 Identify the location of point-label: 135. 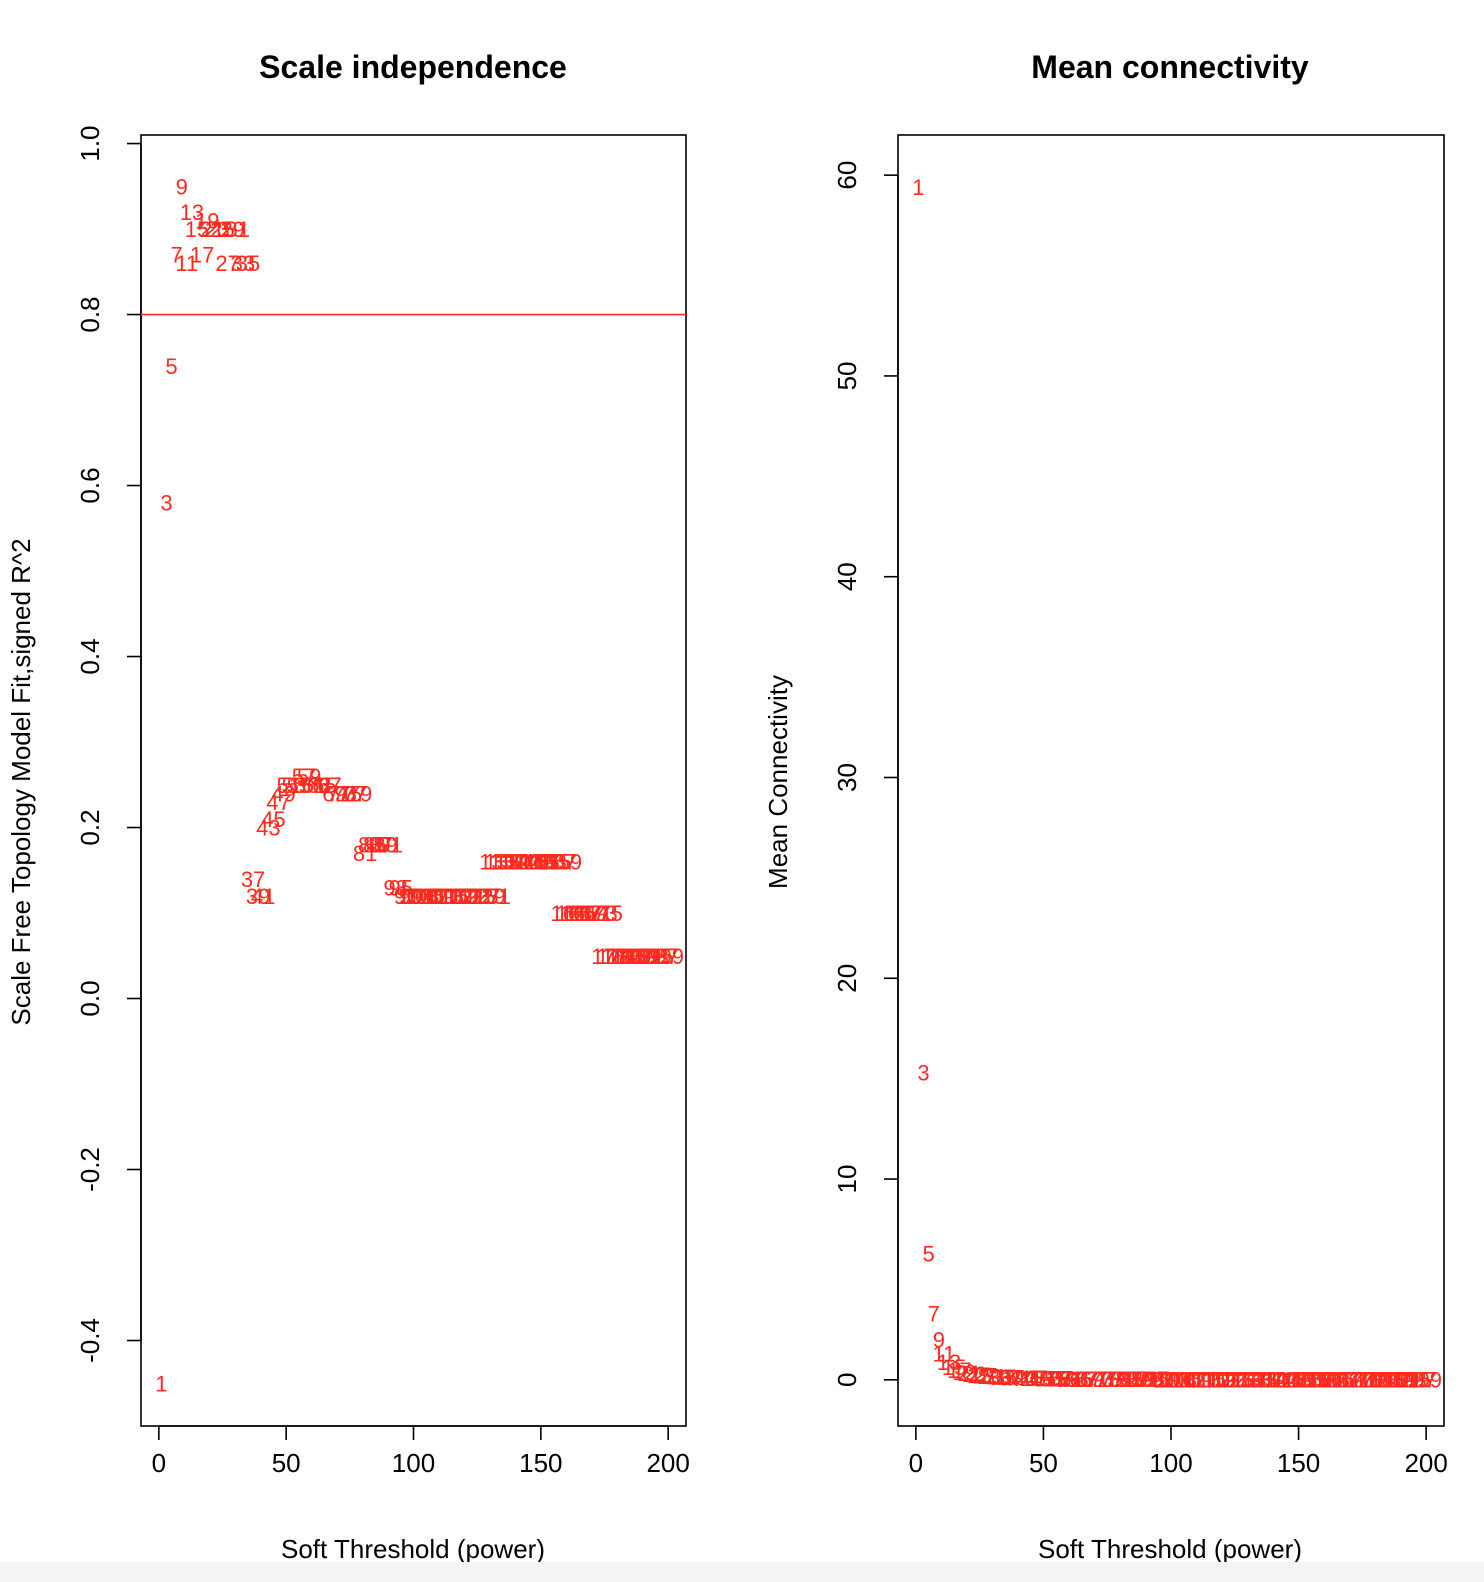
(1260, 1380).